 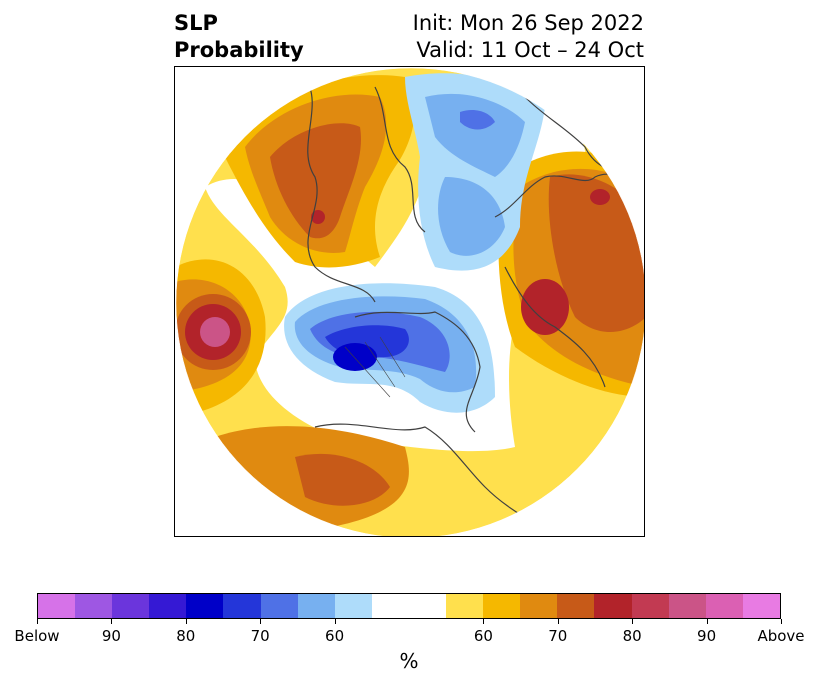 What do you see at coordinates (239, 37) in the screenshot?
I see `map-title: SLP Probability` at bounding box center [239, 37].